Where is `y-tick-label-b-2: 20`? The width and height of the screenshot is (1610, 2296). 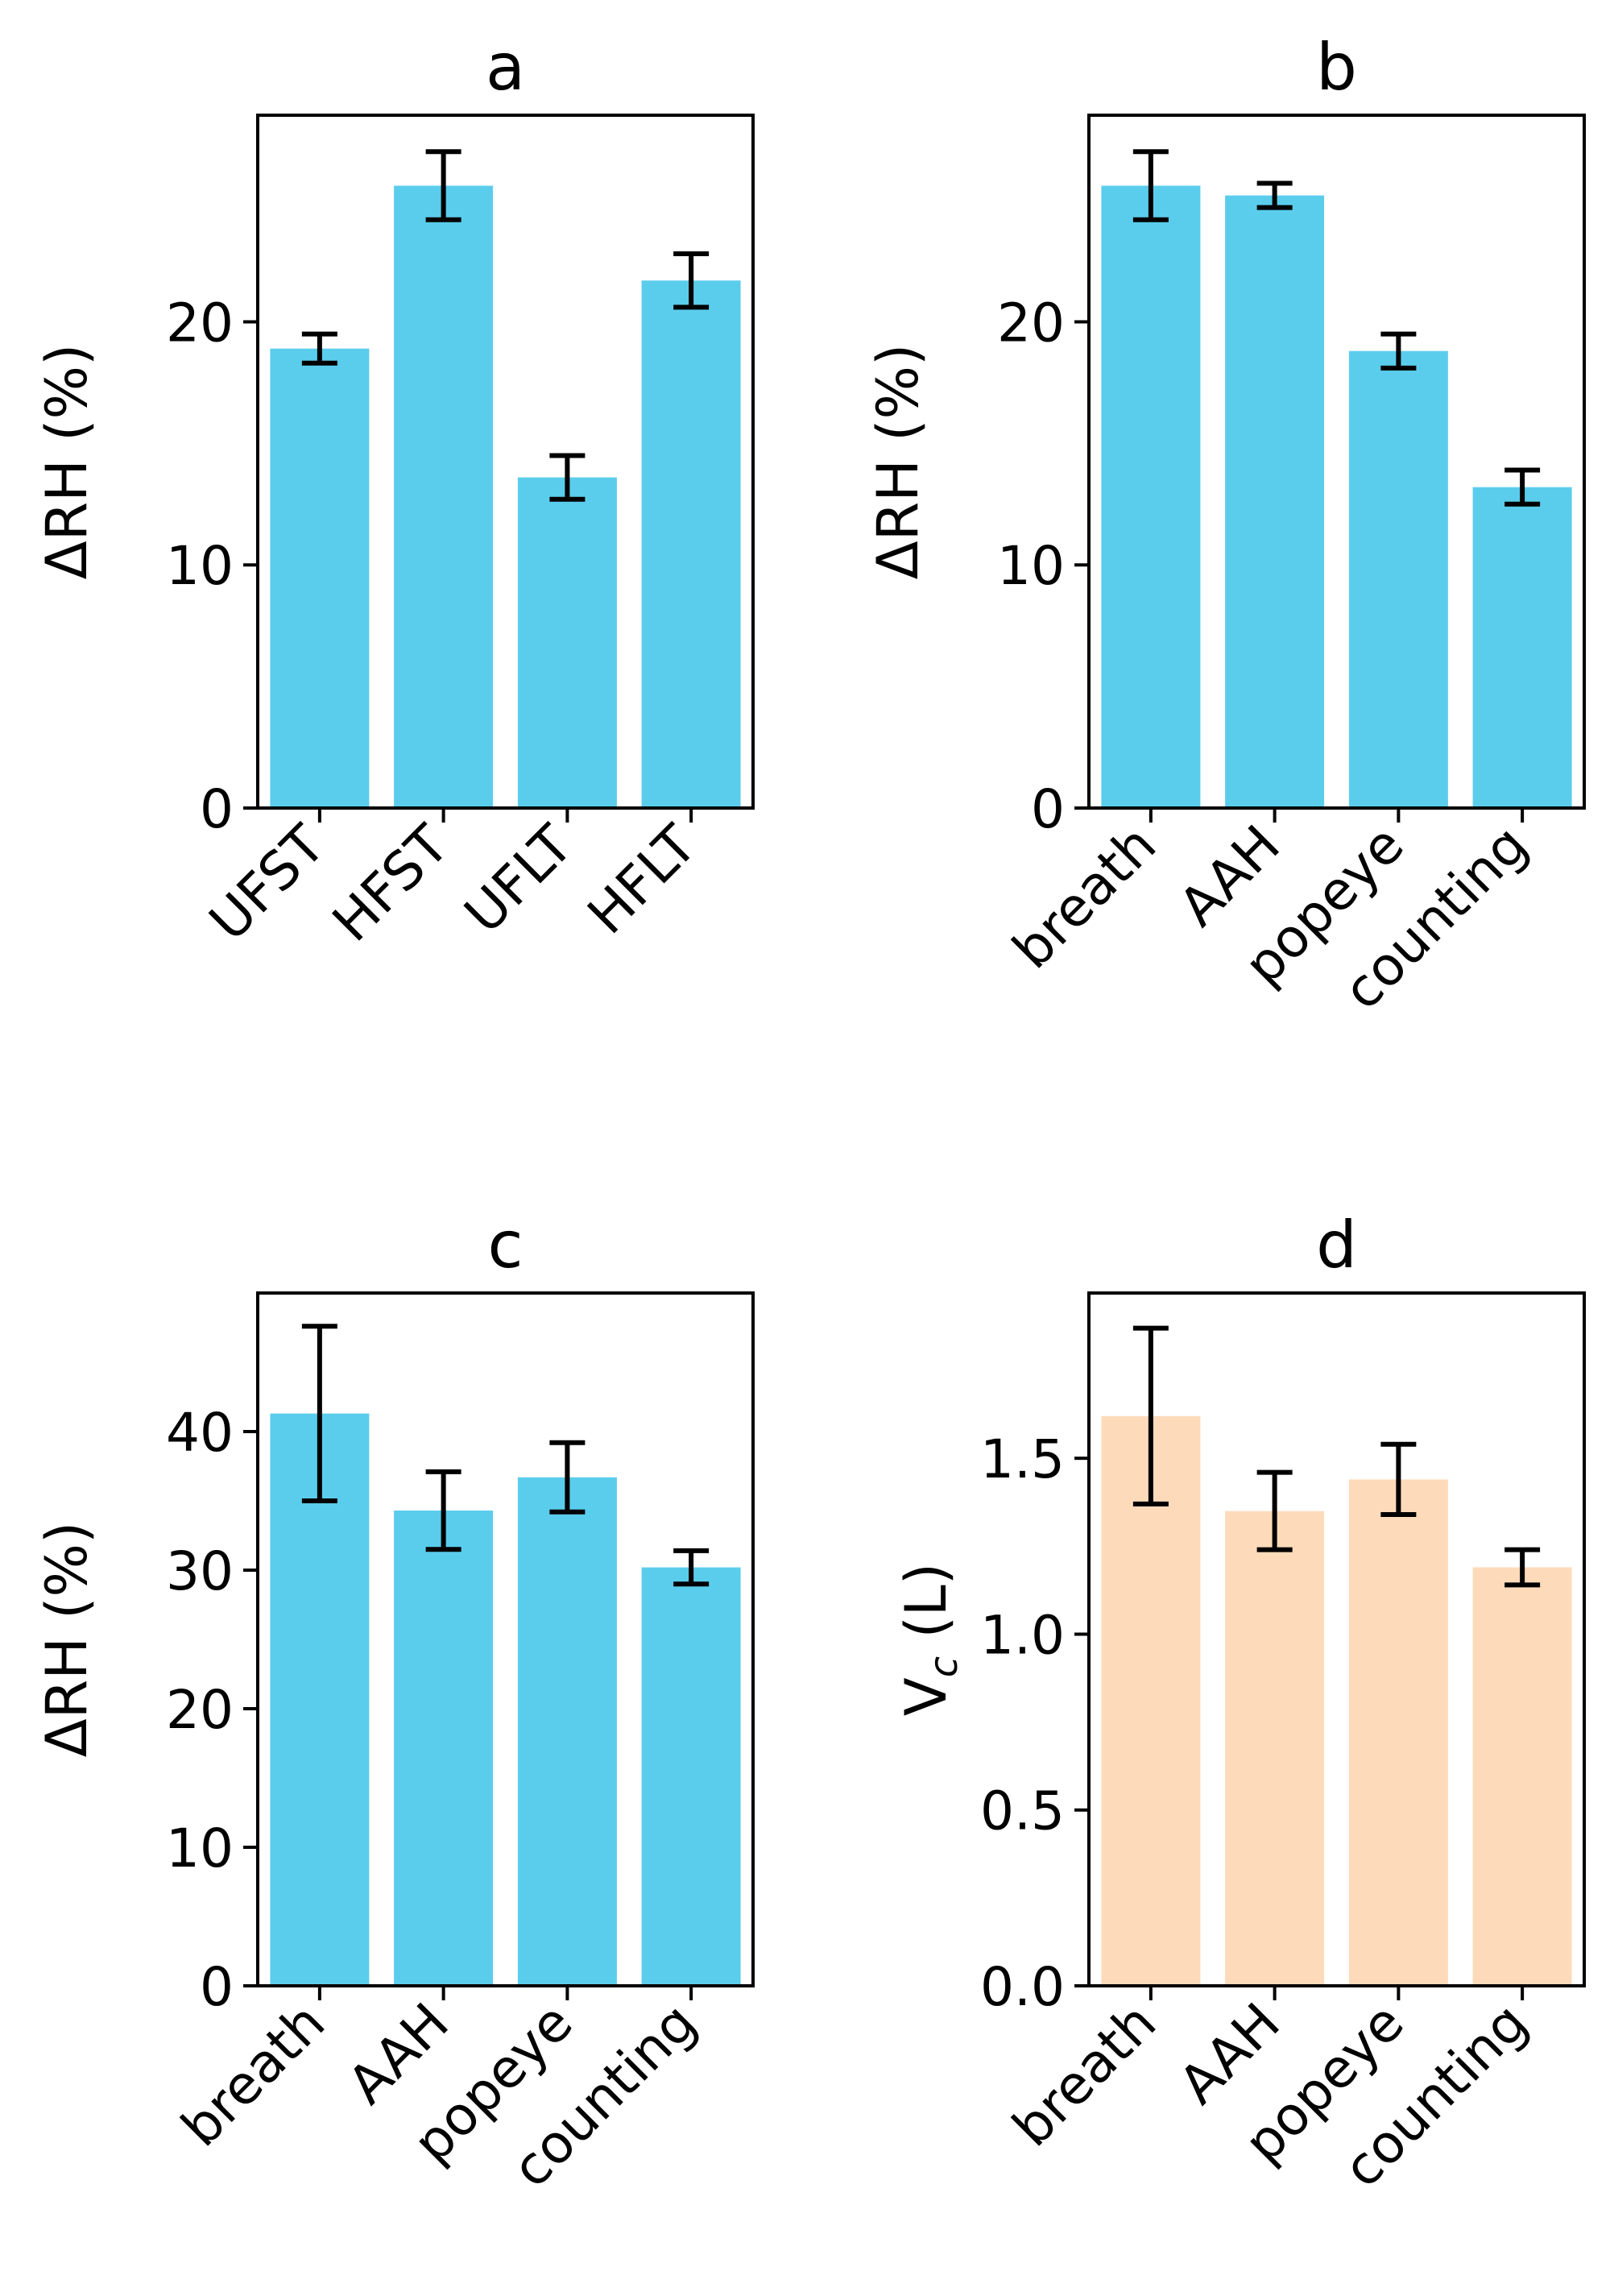 y-tick-label-b-2: 20 is located at coordinates (1031, 323).